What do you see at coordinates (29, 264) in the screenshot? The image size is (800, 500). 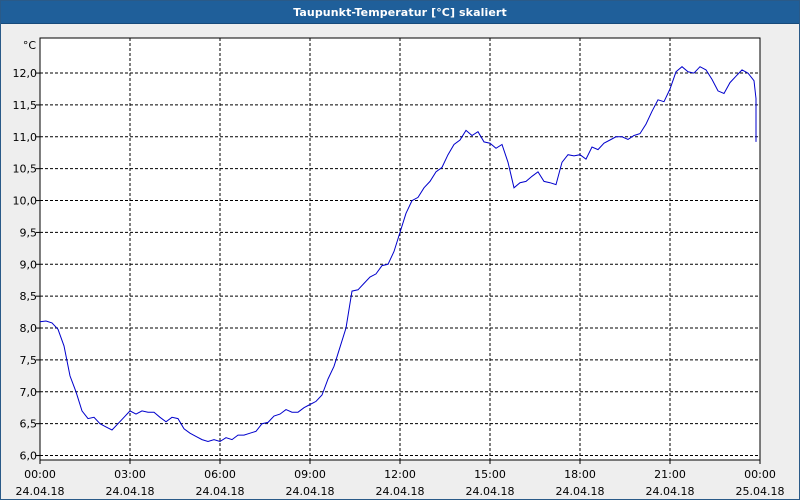 I see `y-tick-label: 9,0` at bounding box center [29, 264].